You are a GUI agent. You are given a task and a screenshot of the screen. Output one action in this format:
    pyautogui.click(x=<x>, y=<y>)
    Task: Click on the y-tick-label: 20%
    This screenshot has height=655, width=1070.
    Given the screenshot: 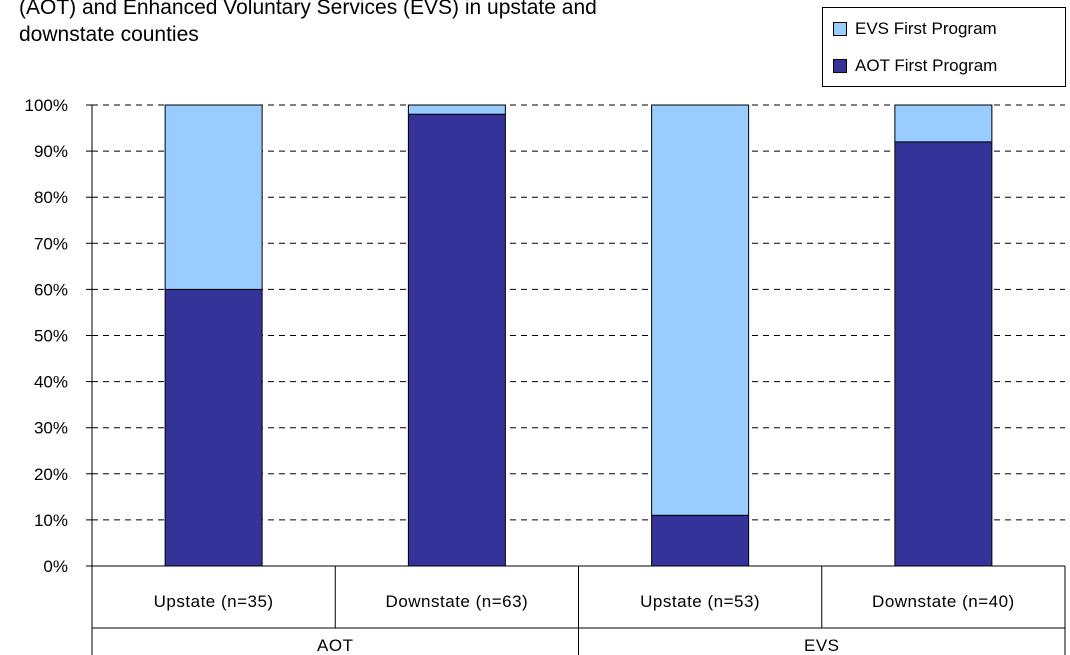 What is the action you would take?
    pyautogui.click(x=51, y=474)
    